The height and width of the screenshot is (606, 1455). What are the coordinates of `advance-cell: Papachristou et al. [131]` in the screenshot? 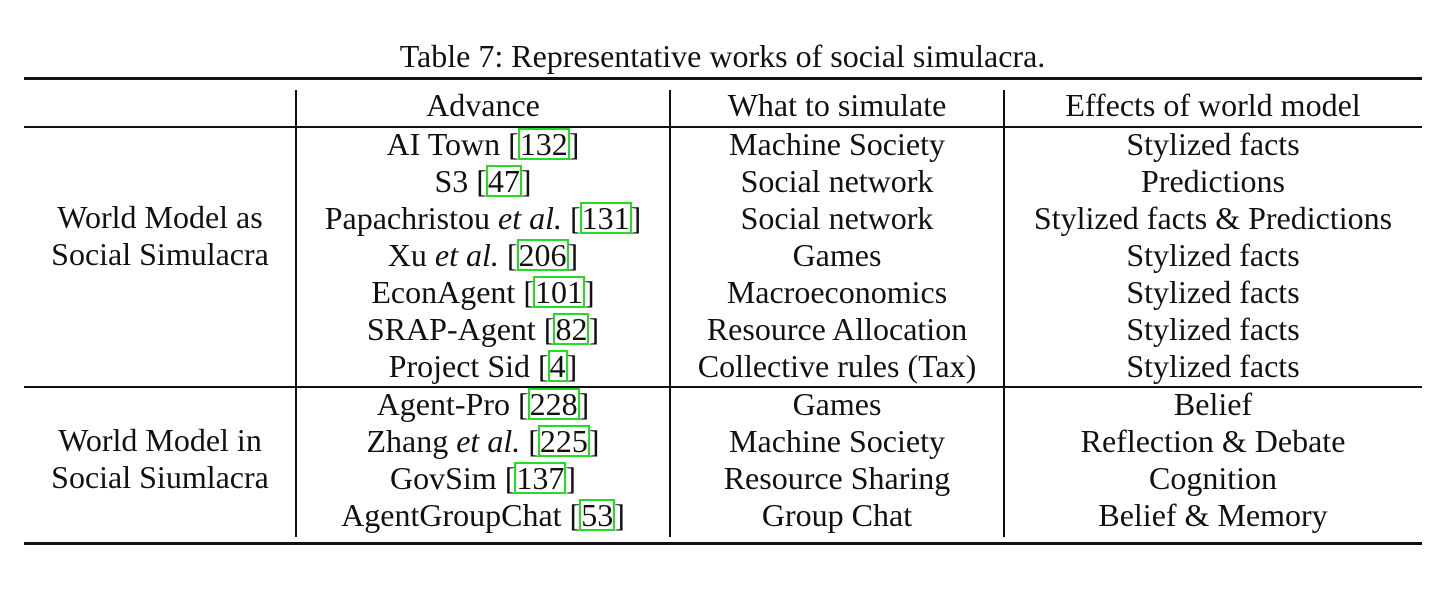 It's located at (483, 218).